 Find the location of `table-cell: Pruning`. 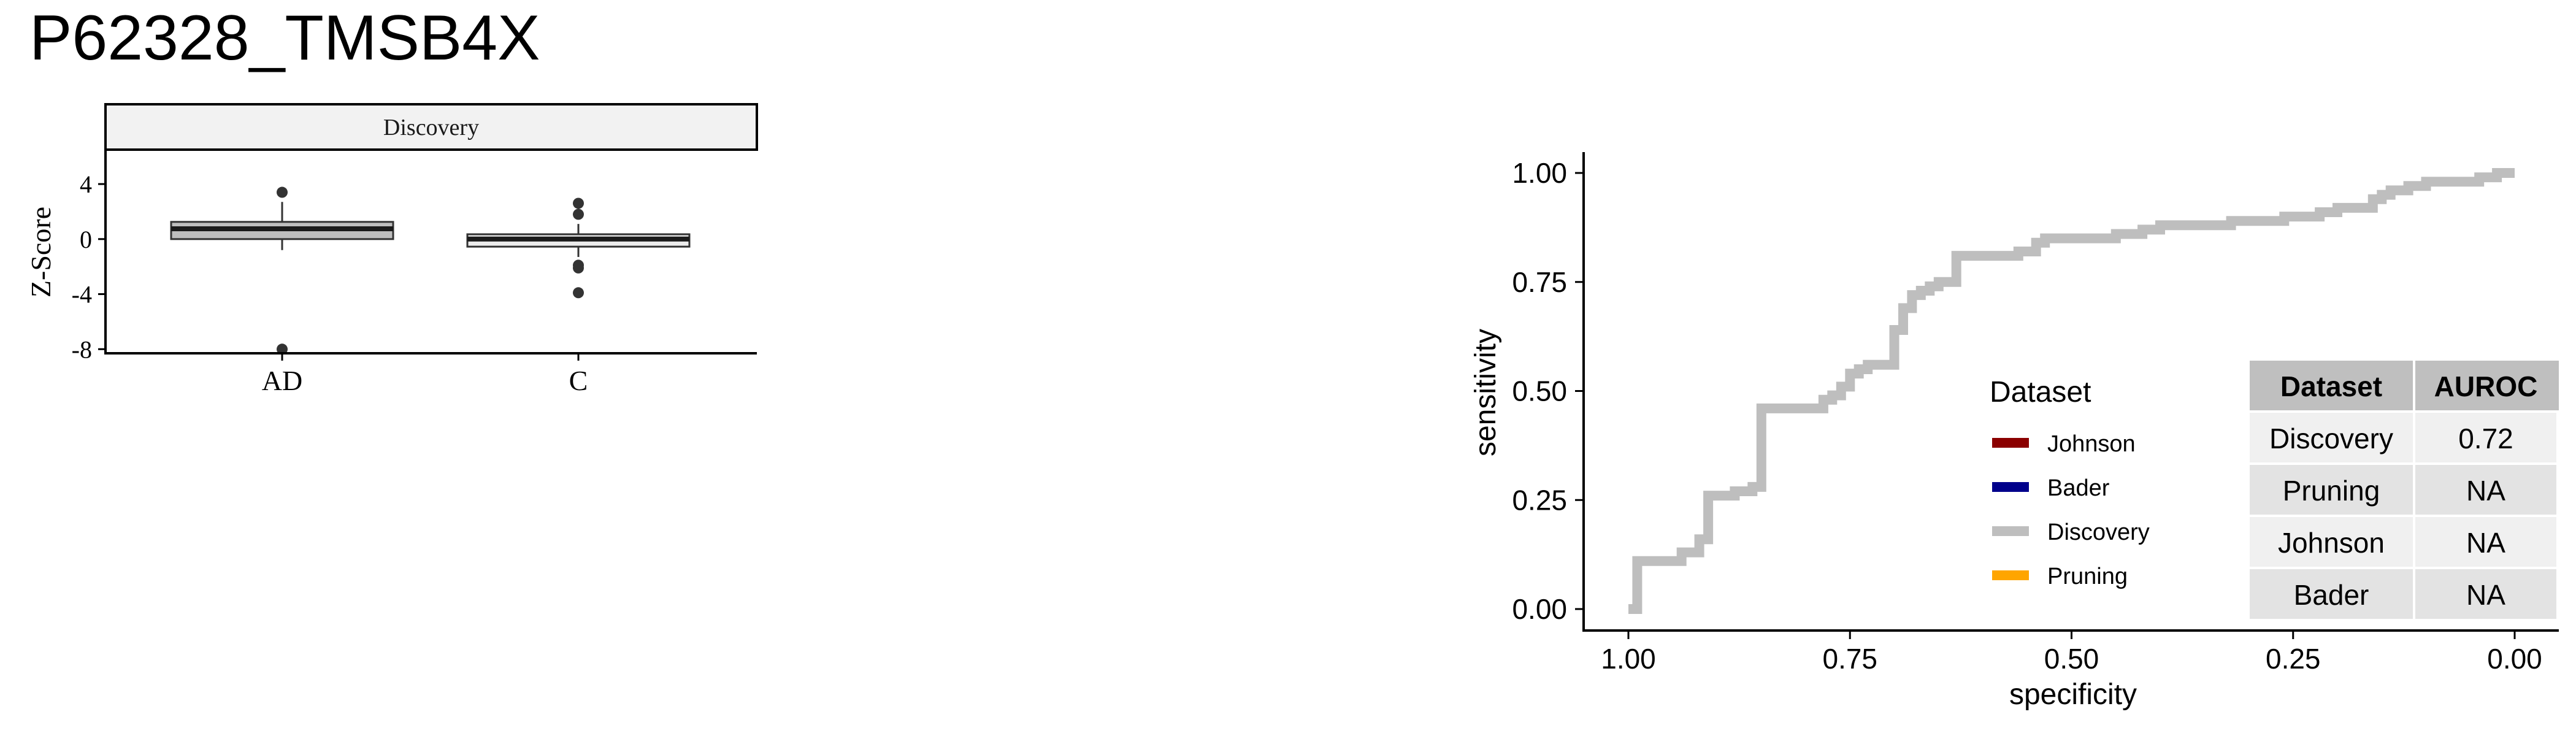

table-cell: Pruning is located at coordinates (2331, 491).